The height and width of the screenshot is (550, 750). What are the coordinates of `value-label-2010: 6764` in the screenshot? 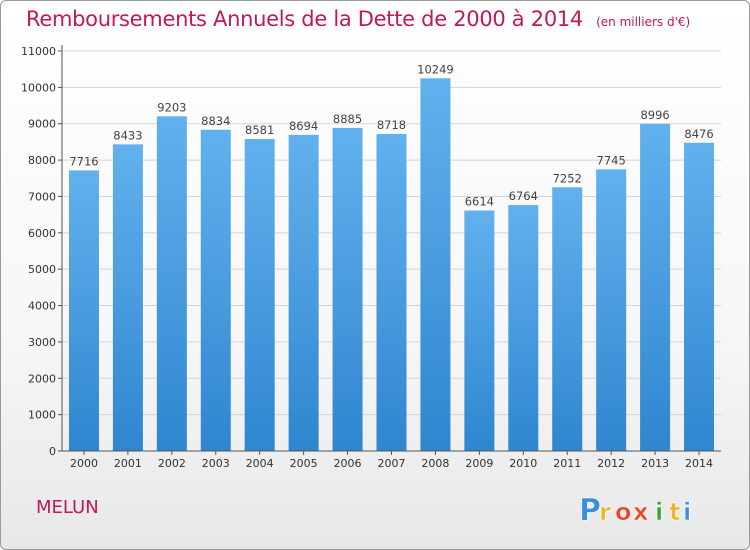 It's located at (523, 196).